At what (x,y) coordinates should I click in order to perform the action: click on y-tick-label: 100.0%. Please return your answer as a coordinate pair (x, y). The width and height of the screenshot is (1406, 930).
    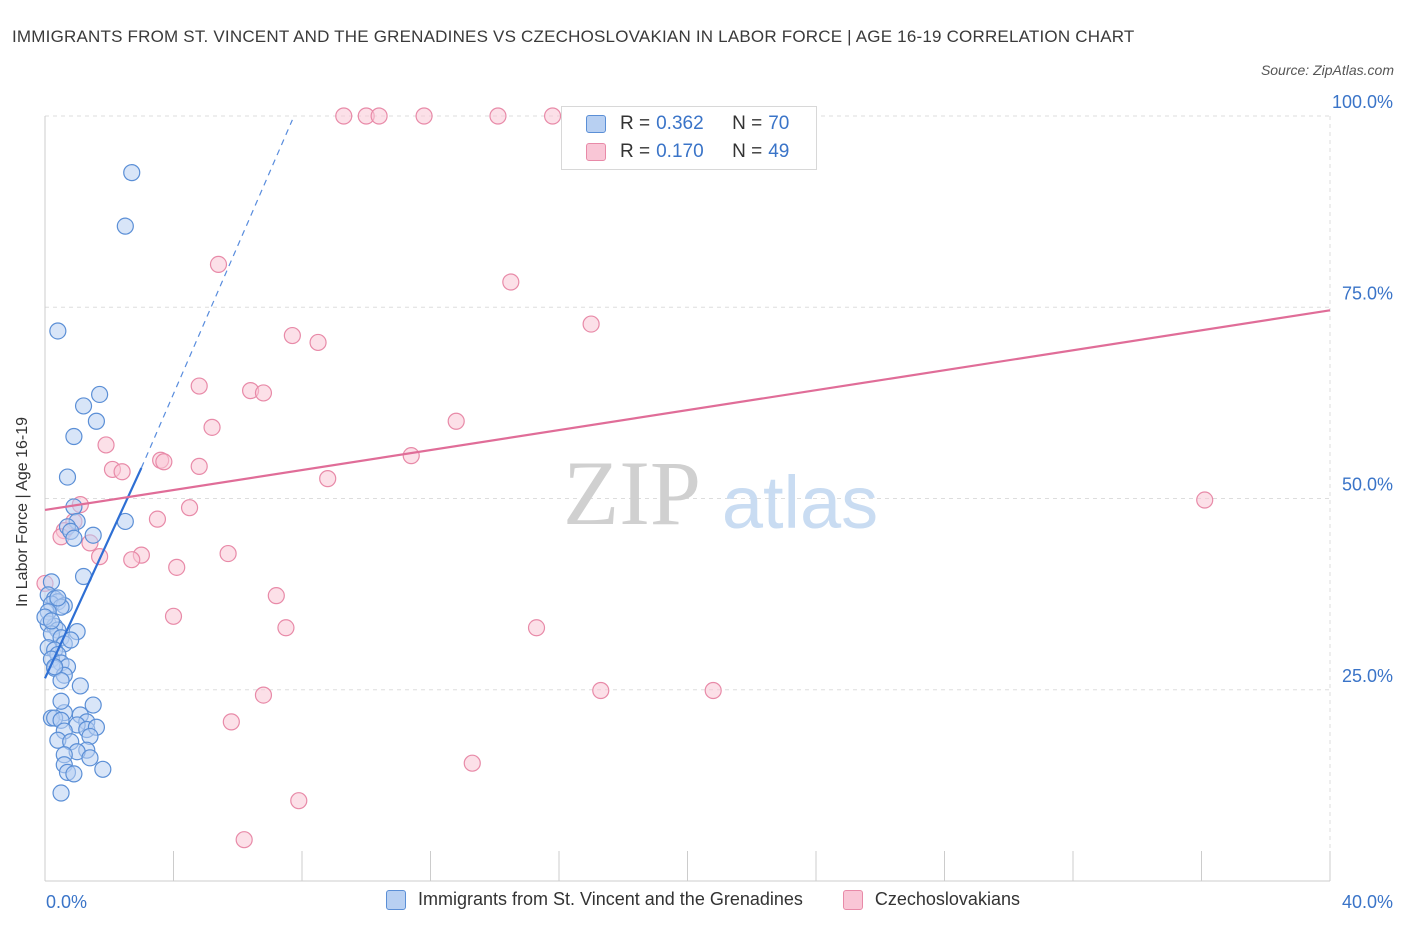
    Looking at the image, I should click on (1362, 102).